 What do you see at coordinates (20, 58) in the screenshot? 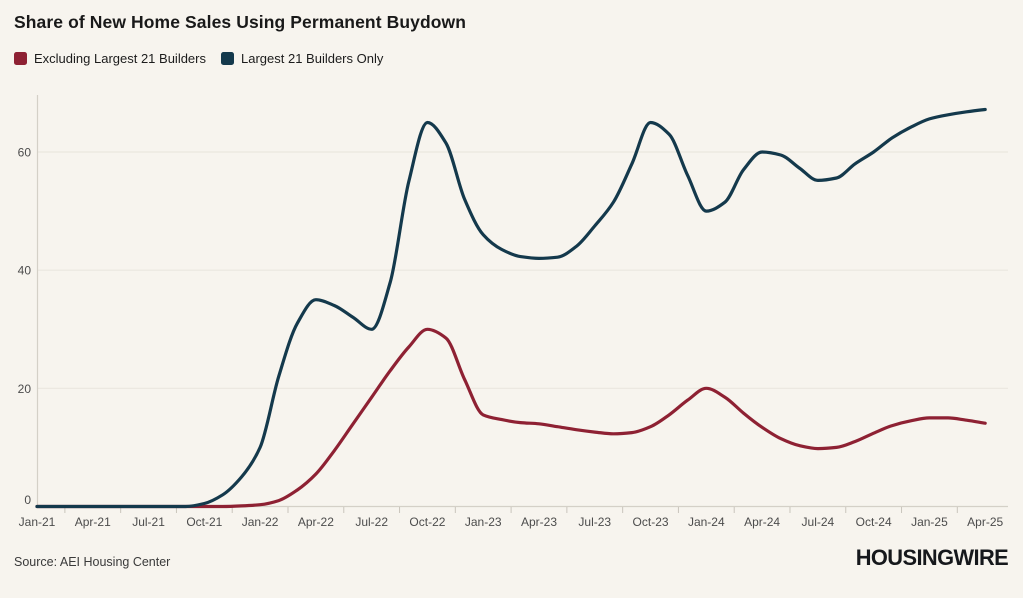
I see `legend-swatch-red` at bounding box center [20, 58].